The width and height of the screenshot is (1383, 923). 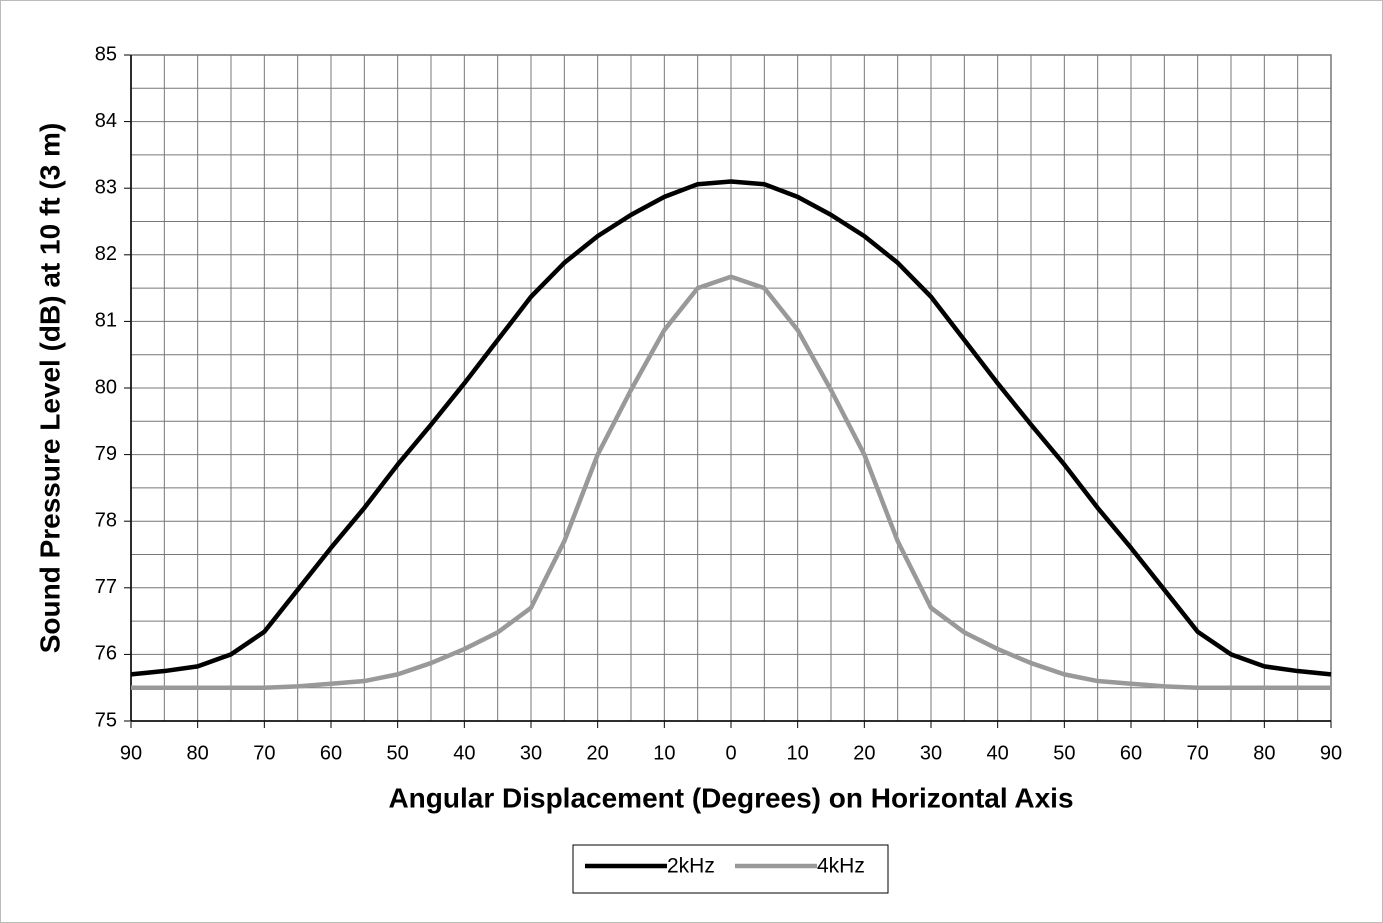 What do you see at coordinates (841, 866) in the screenshot?
I see `legend-label: 4kHz` at bounding box center [841, 866].